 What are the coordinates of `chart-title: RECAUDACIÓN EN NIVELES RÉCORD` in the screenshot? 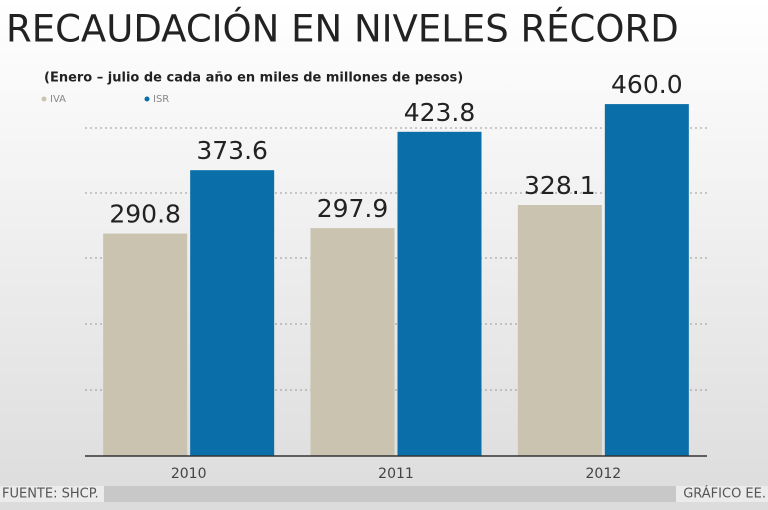 It's located at (342, 29).